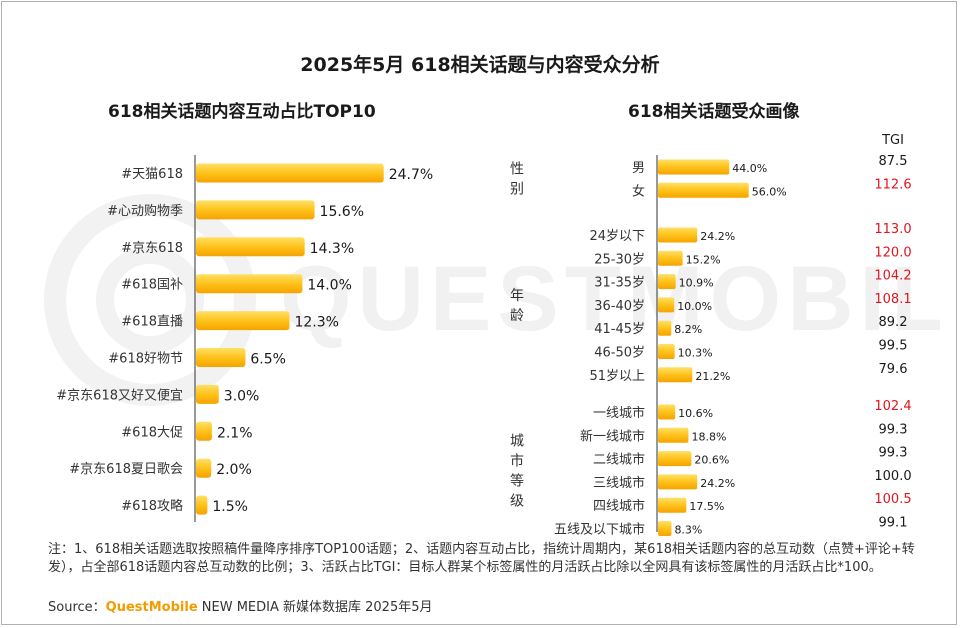  What do you see at coordinates (712, 376) in the screenshot?
I see `right-value-label: 21.2%` at bounding box center [712, 376].